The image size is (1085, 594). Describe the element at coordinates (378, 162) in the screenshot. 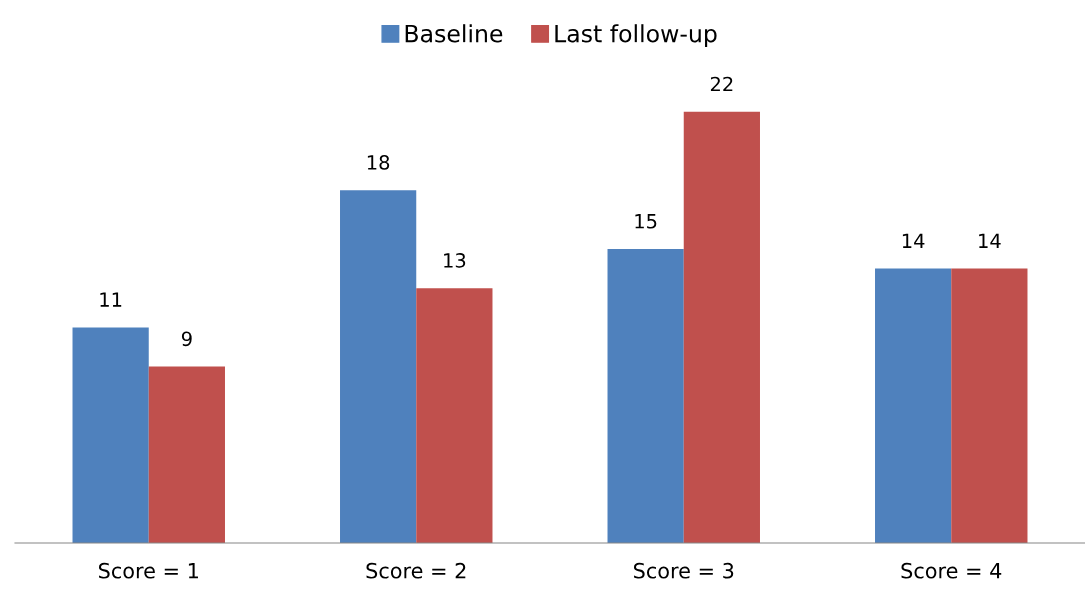

I see `data-label: 18` at that location.